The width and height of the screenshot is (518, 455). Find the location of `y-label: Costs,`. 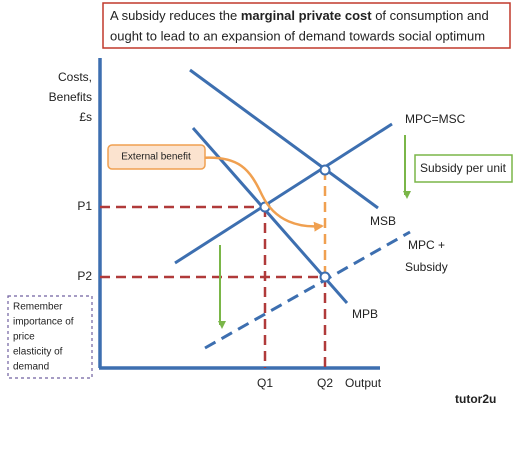

y-label: Costs, is located at coordinates (75, 77).